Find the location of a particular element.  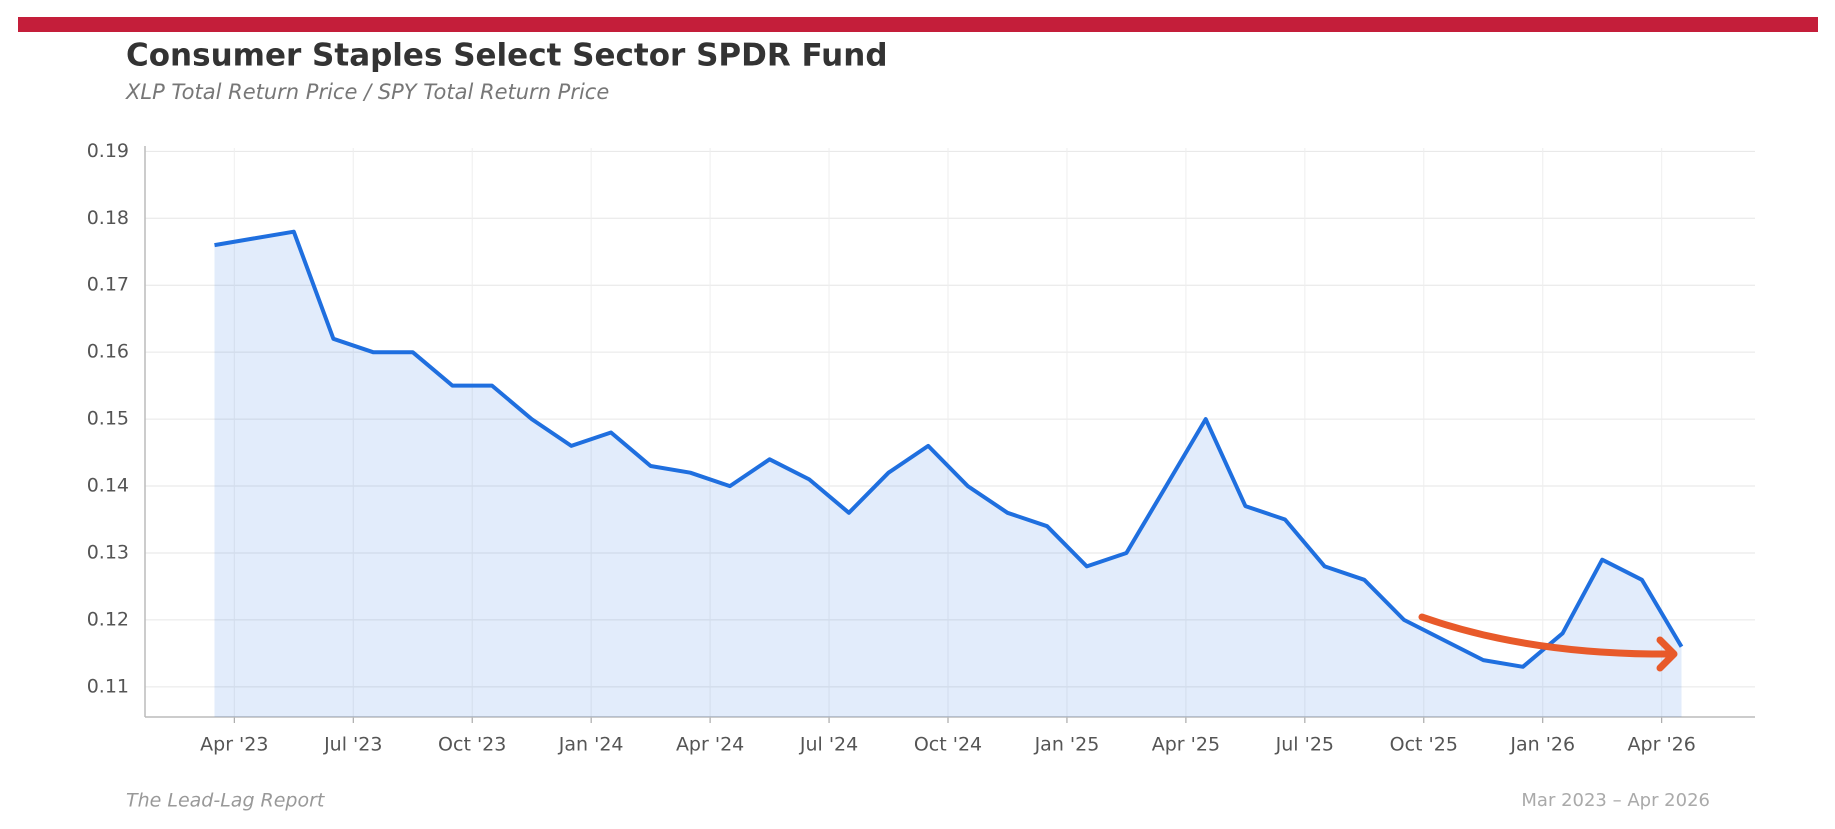

x-tick-label: Apr '23 is located at coordinates (234, 745).